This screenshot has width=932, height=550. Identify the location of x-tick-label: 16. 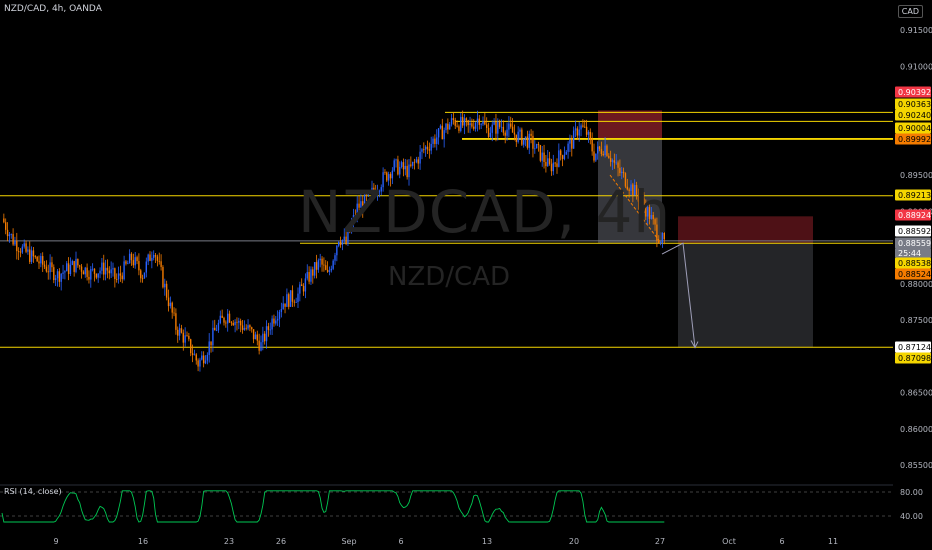
(143, 541).